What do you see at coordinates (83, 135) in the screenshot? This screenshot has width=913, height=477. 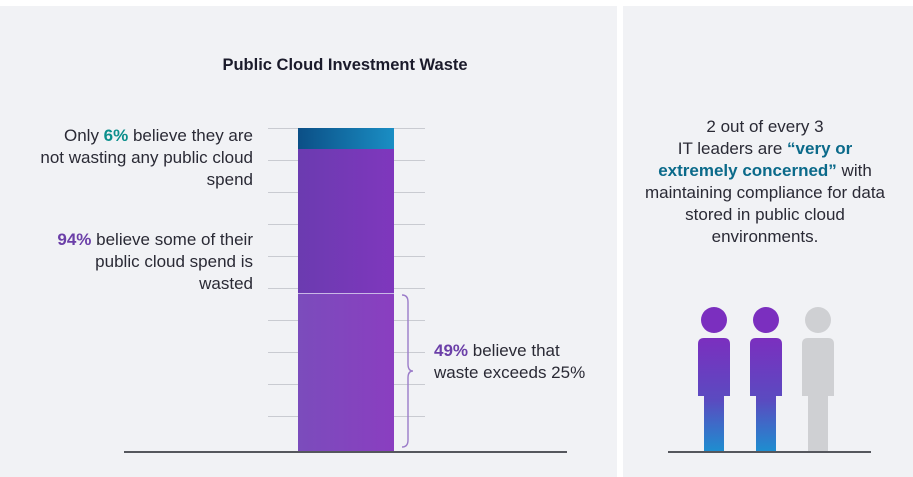 I see `annotation-prefix: Only` at bounding box center [83, 135].